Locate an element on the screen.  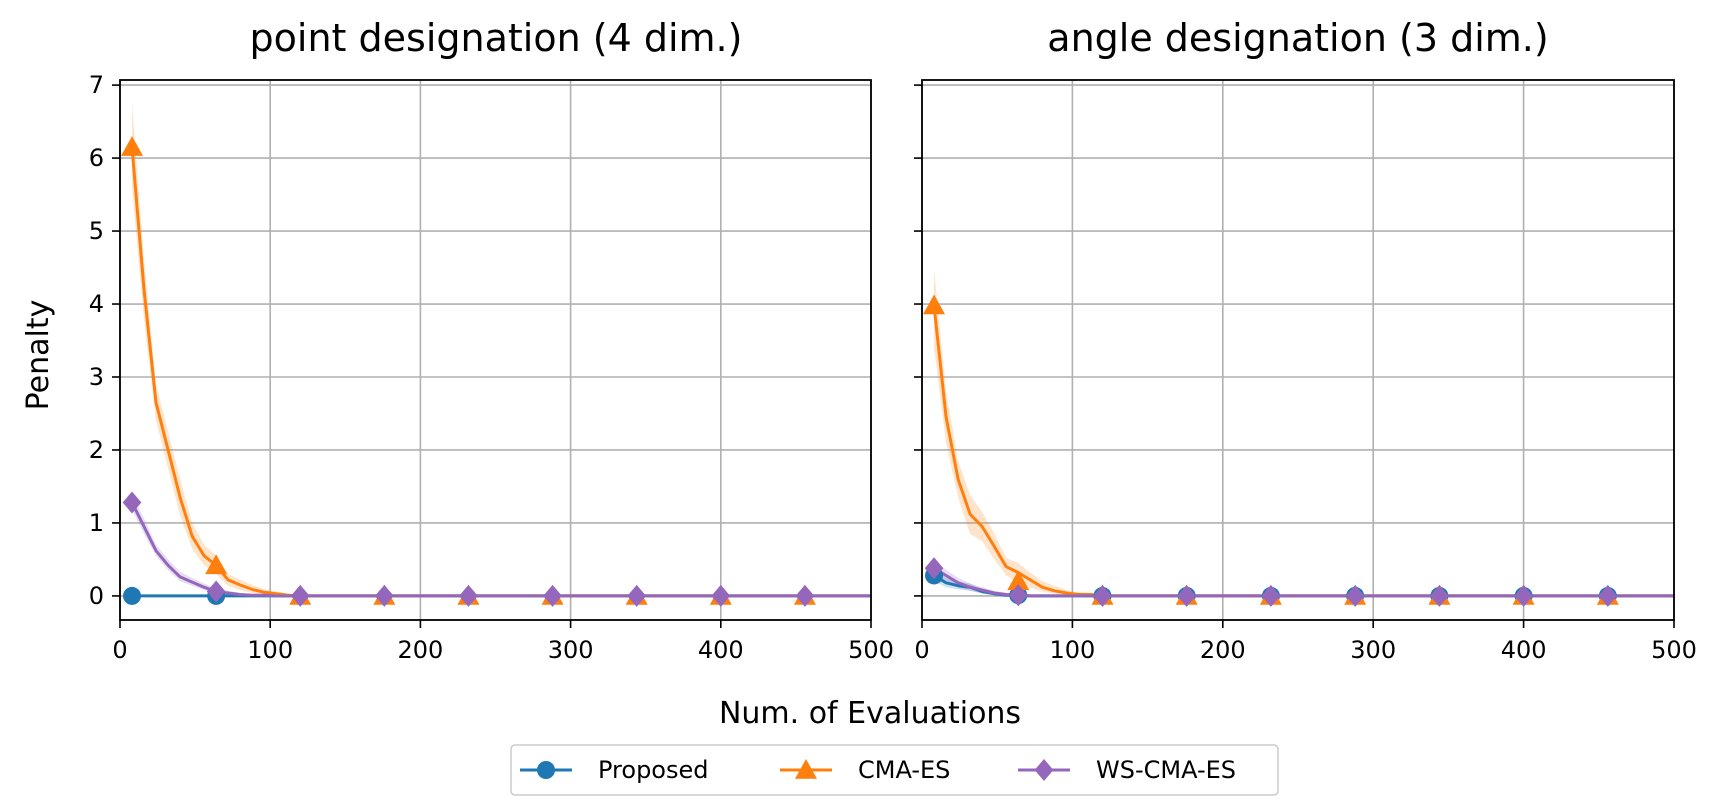
x-axis-label: Num. of Evaluations is located at coordinates (870, 713).